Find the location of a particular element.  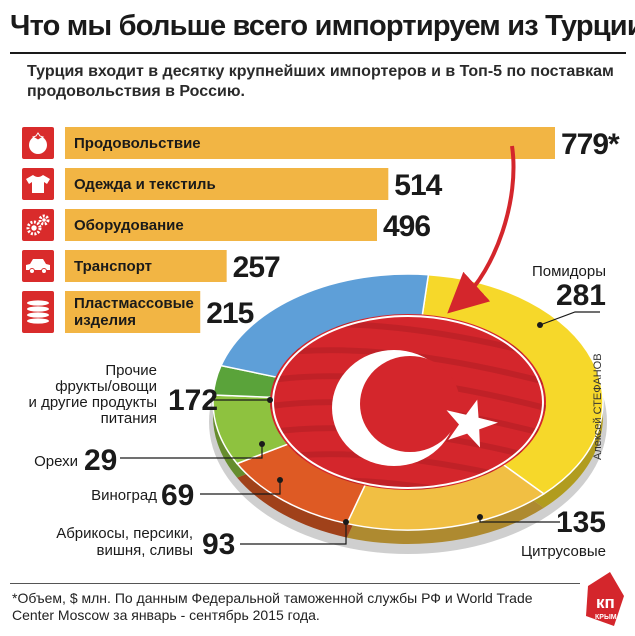

bar-value-label: 215 is located at coordinates (229, 313).